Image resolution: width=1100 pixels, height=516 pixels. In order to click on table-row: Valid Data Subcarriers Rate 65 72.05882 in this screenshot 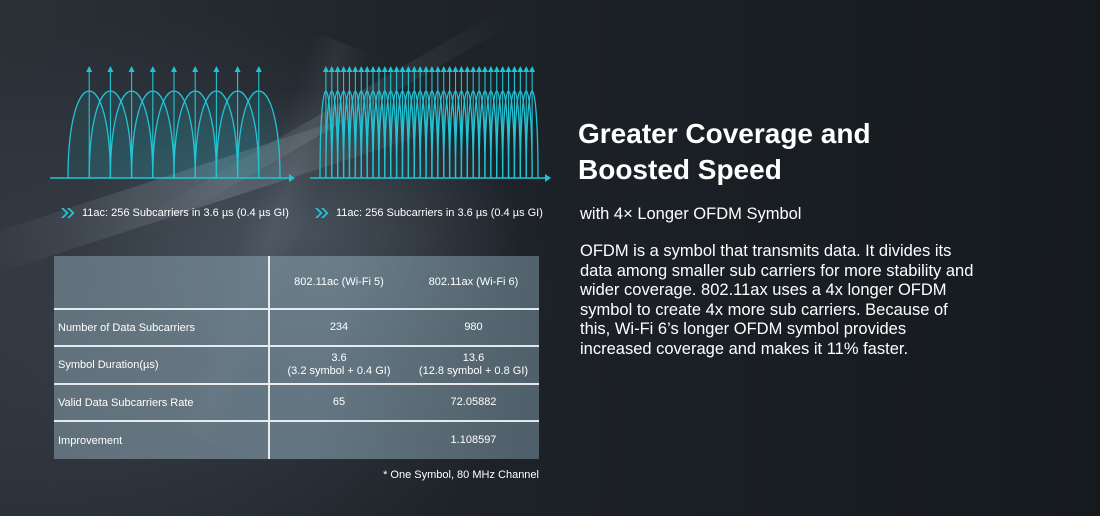, I will do `click(296, 402)`.